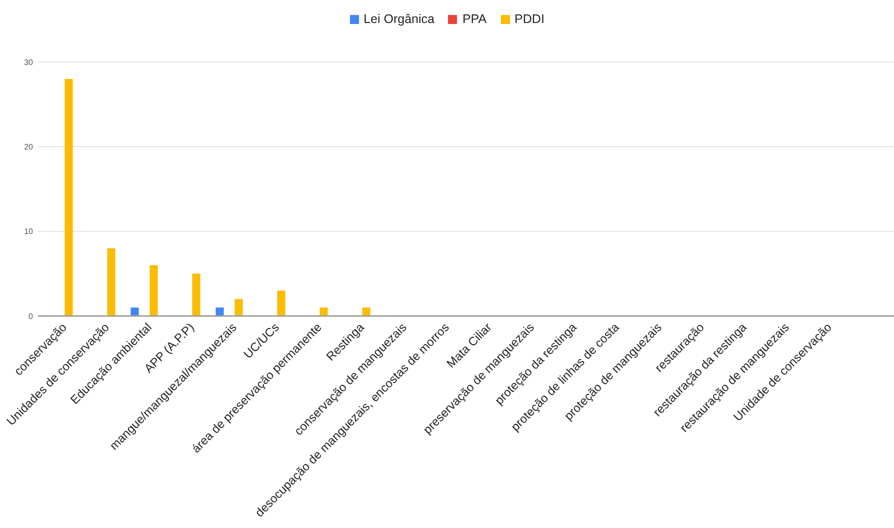 Image resolution: width=894 pixels, height=528 pixels. I want to click on legend-label: PDDI, so click(529, 19).